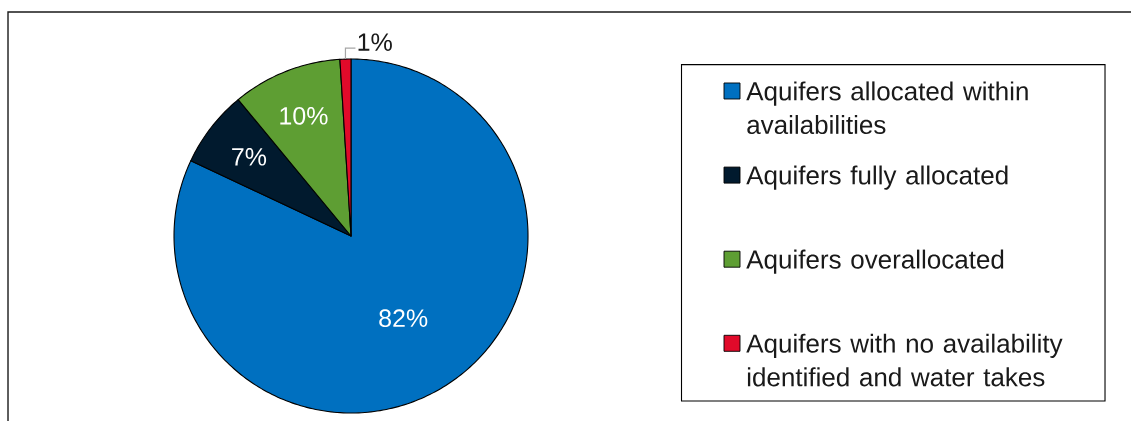 The width and height of the screenshot is (1131, 421). I want to click on legend-label: Aquifers fully allocated, so click(877, 177).